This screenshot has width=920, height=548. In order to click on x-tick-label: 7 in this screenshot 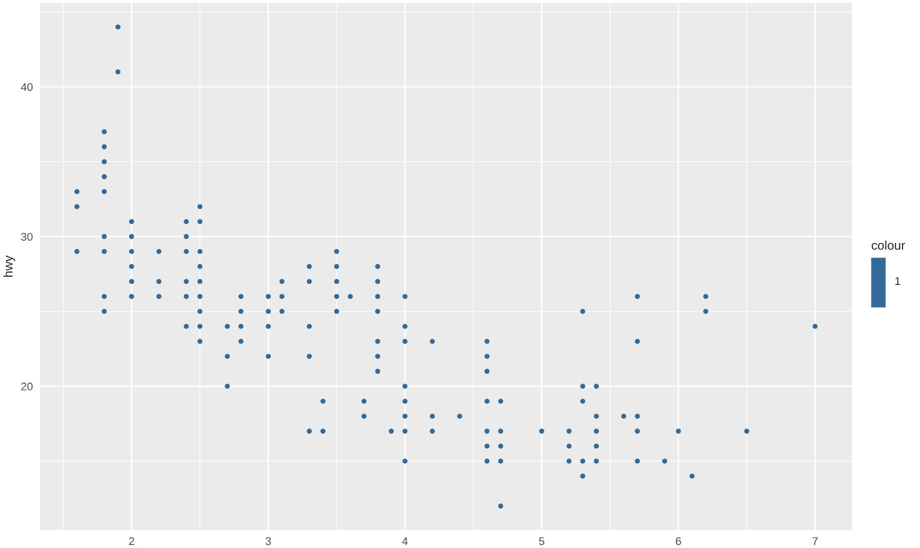, I will do `click(815, 541)`.